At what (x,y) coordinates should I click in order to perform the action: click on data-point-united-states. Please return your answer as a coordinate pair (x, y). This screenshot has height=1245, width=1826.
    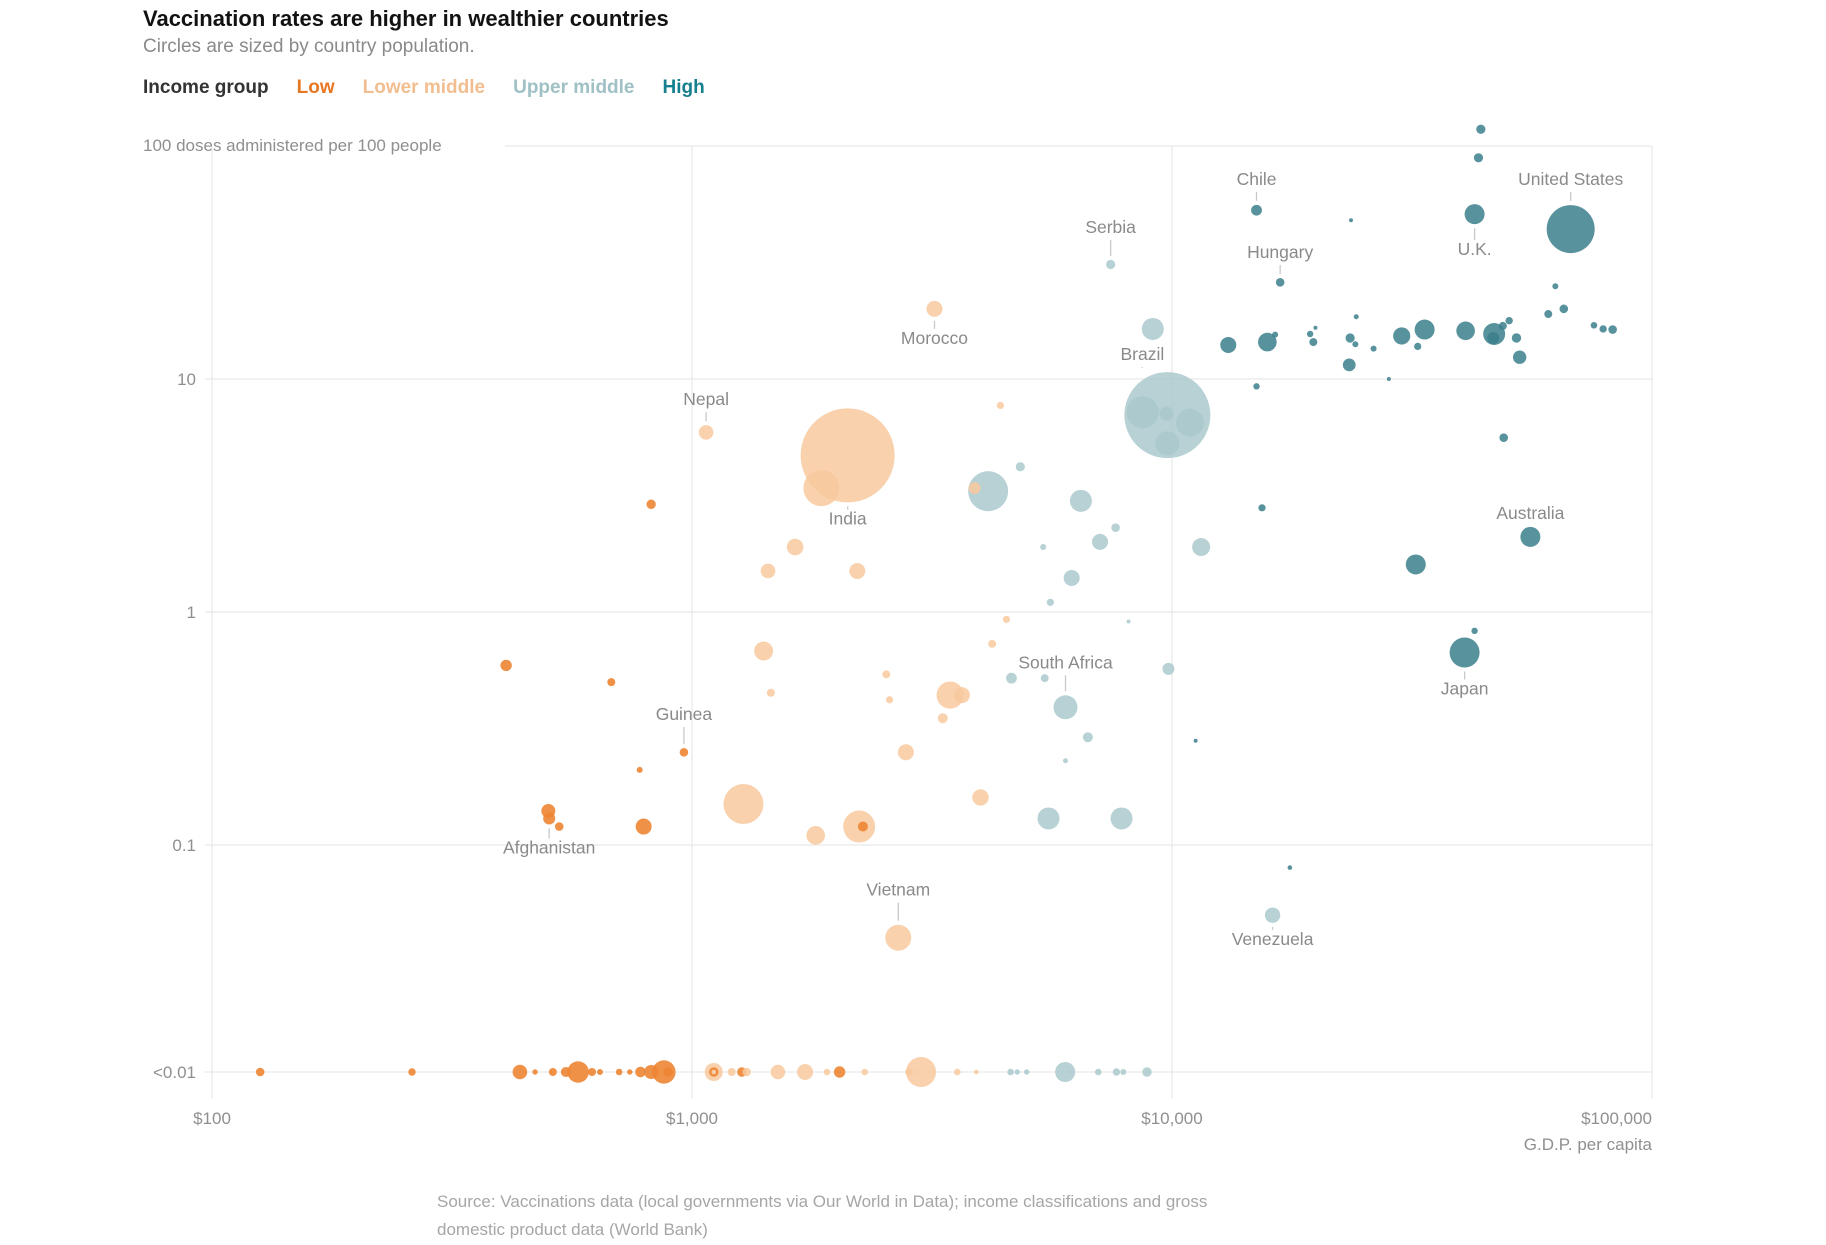
    Looking at the image, I should click on (1570, 229).